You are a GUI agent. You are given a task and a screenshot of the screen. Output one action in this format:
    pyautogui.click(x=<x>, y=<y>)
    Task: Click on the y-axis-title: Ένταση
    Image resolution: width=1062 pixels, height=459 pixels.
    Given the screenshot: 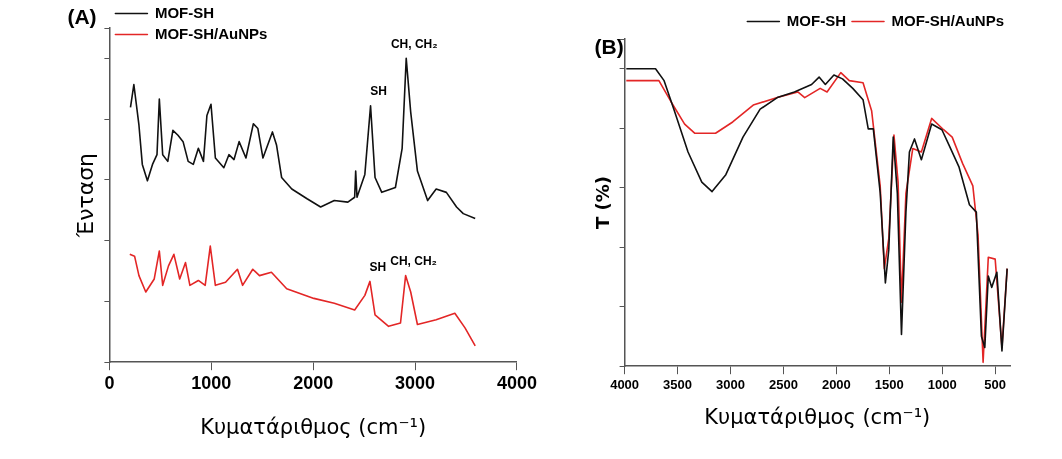 What is the action you would take?
    pyautogui.click(x=85, y=195)
    